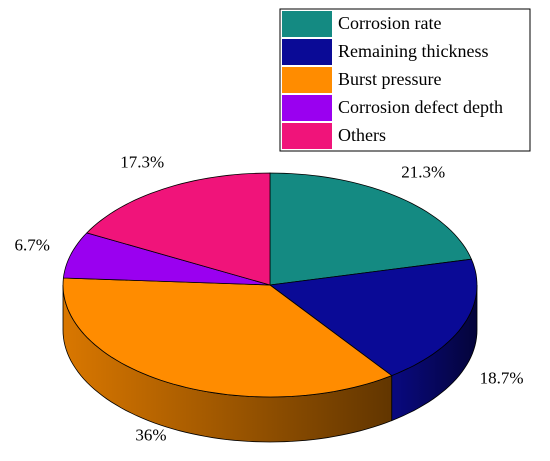 This screenshot has height=461, width=550. What do you see at coordinates (142, 161) in the screenshot?
I see `value-label: 17.3%` at bounding box center [142, 161].